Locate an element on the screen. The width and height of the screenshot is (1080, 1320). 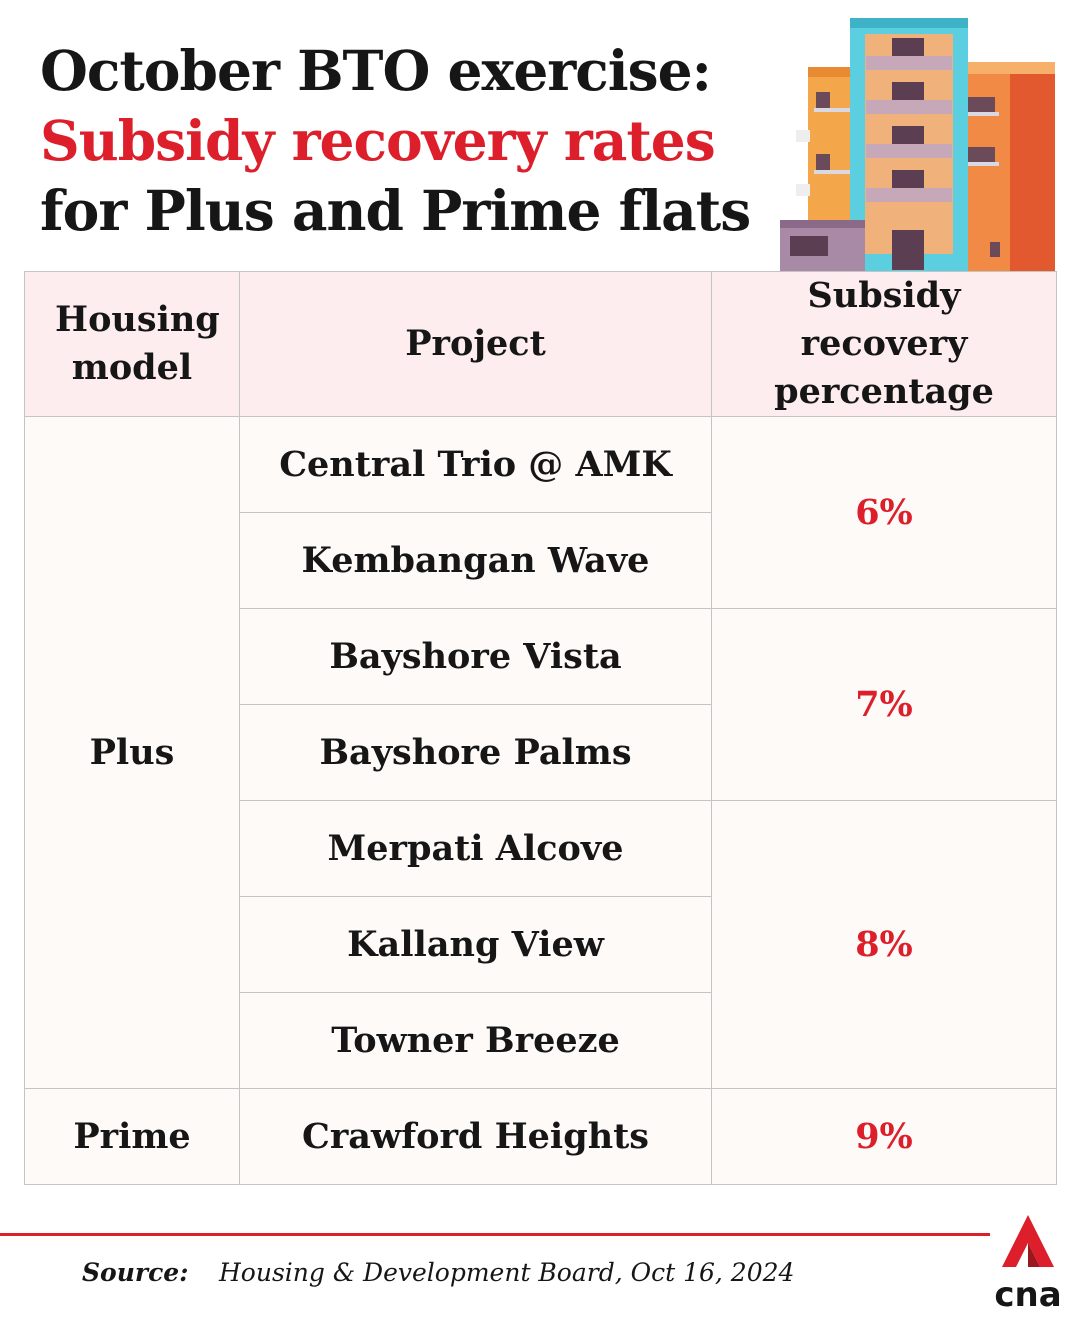
project-cell: Kembangan Wave is located at coordinates (475, 560).